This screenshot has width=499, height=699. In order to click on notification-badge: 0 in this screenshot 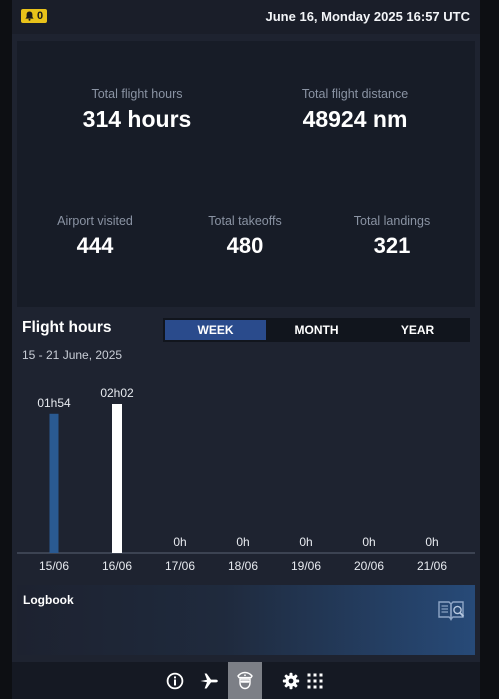, I will do `click(34, 16)`.